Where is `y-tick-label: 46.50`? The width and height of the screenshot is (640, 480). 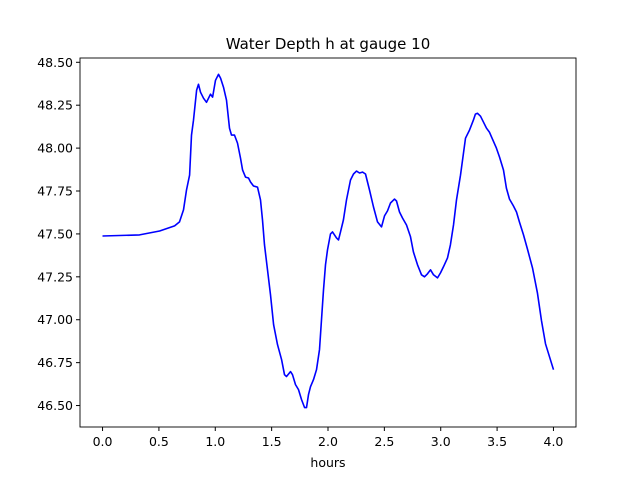 y-tick-label: 46.50 is located at coordinates (55, 405).